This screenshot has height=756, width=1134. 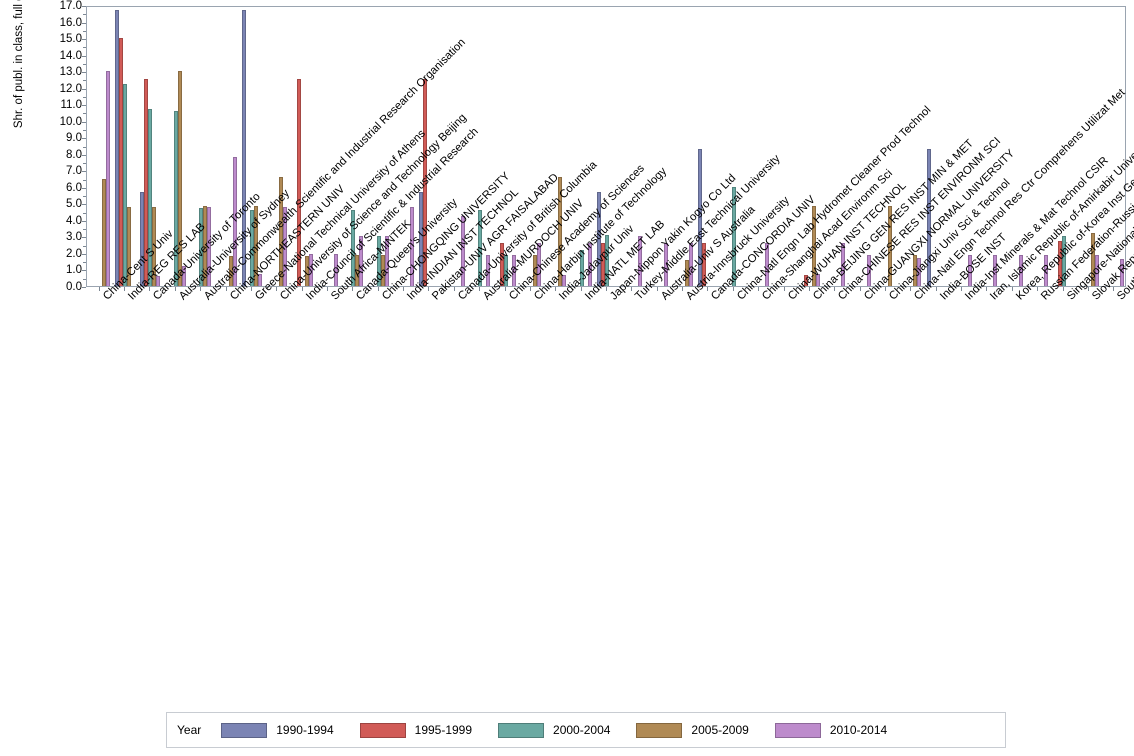 I want to click on legend-item: 2000-2004, so click(x=554, y=730).